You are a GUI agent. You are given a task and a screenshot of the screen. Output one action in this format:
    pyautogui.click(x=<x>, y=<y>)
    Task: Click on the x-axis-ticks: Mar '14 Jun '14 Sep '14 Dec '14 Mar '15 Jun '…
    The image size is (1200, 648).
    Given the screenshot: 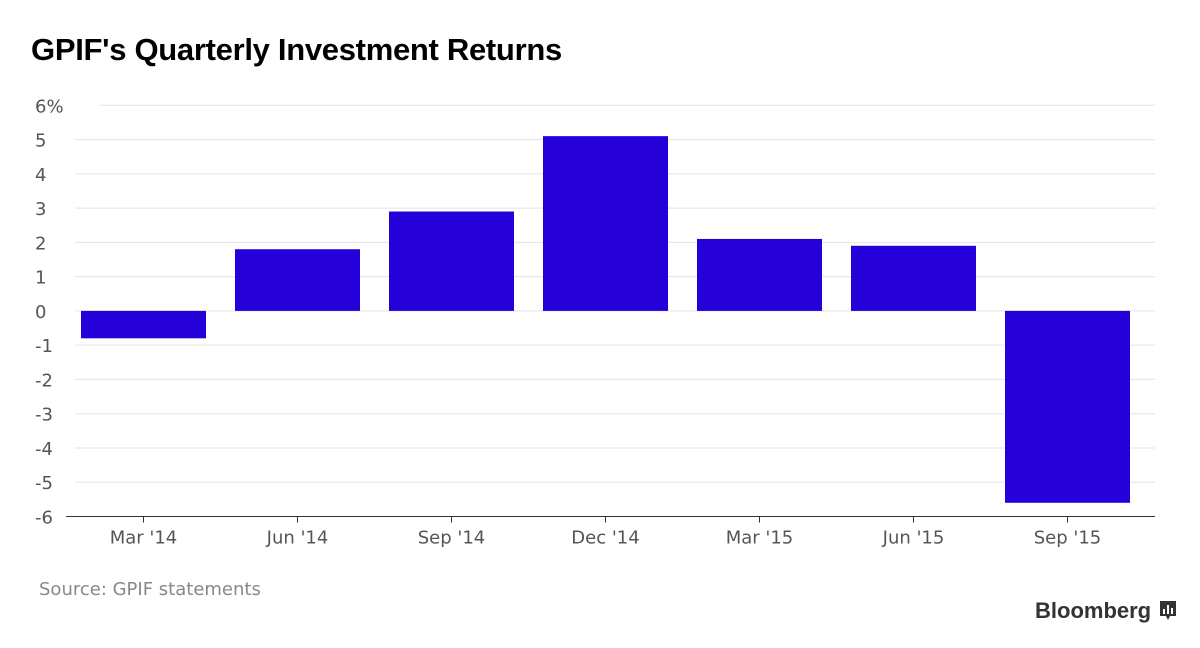 What is the action you would take?
    pyautogui.click(x=606, y=532)
    